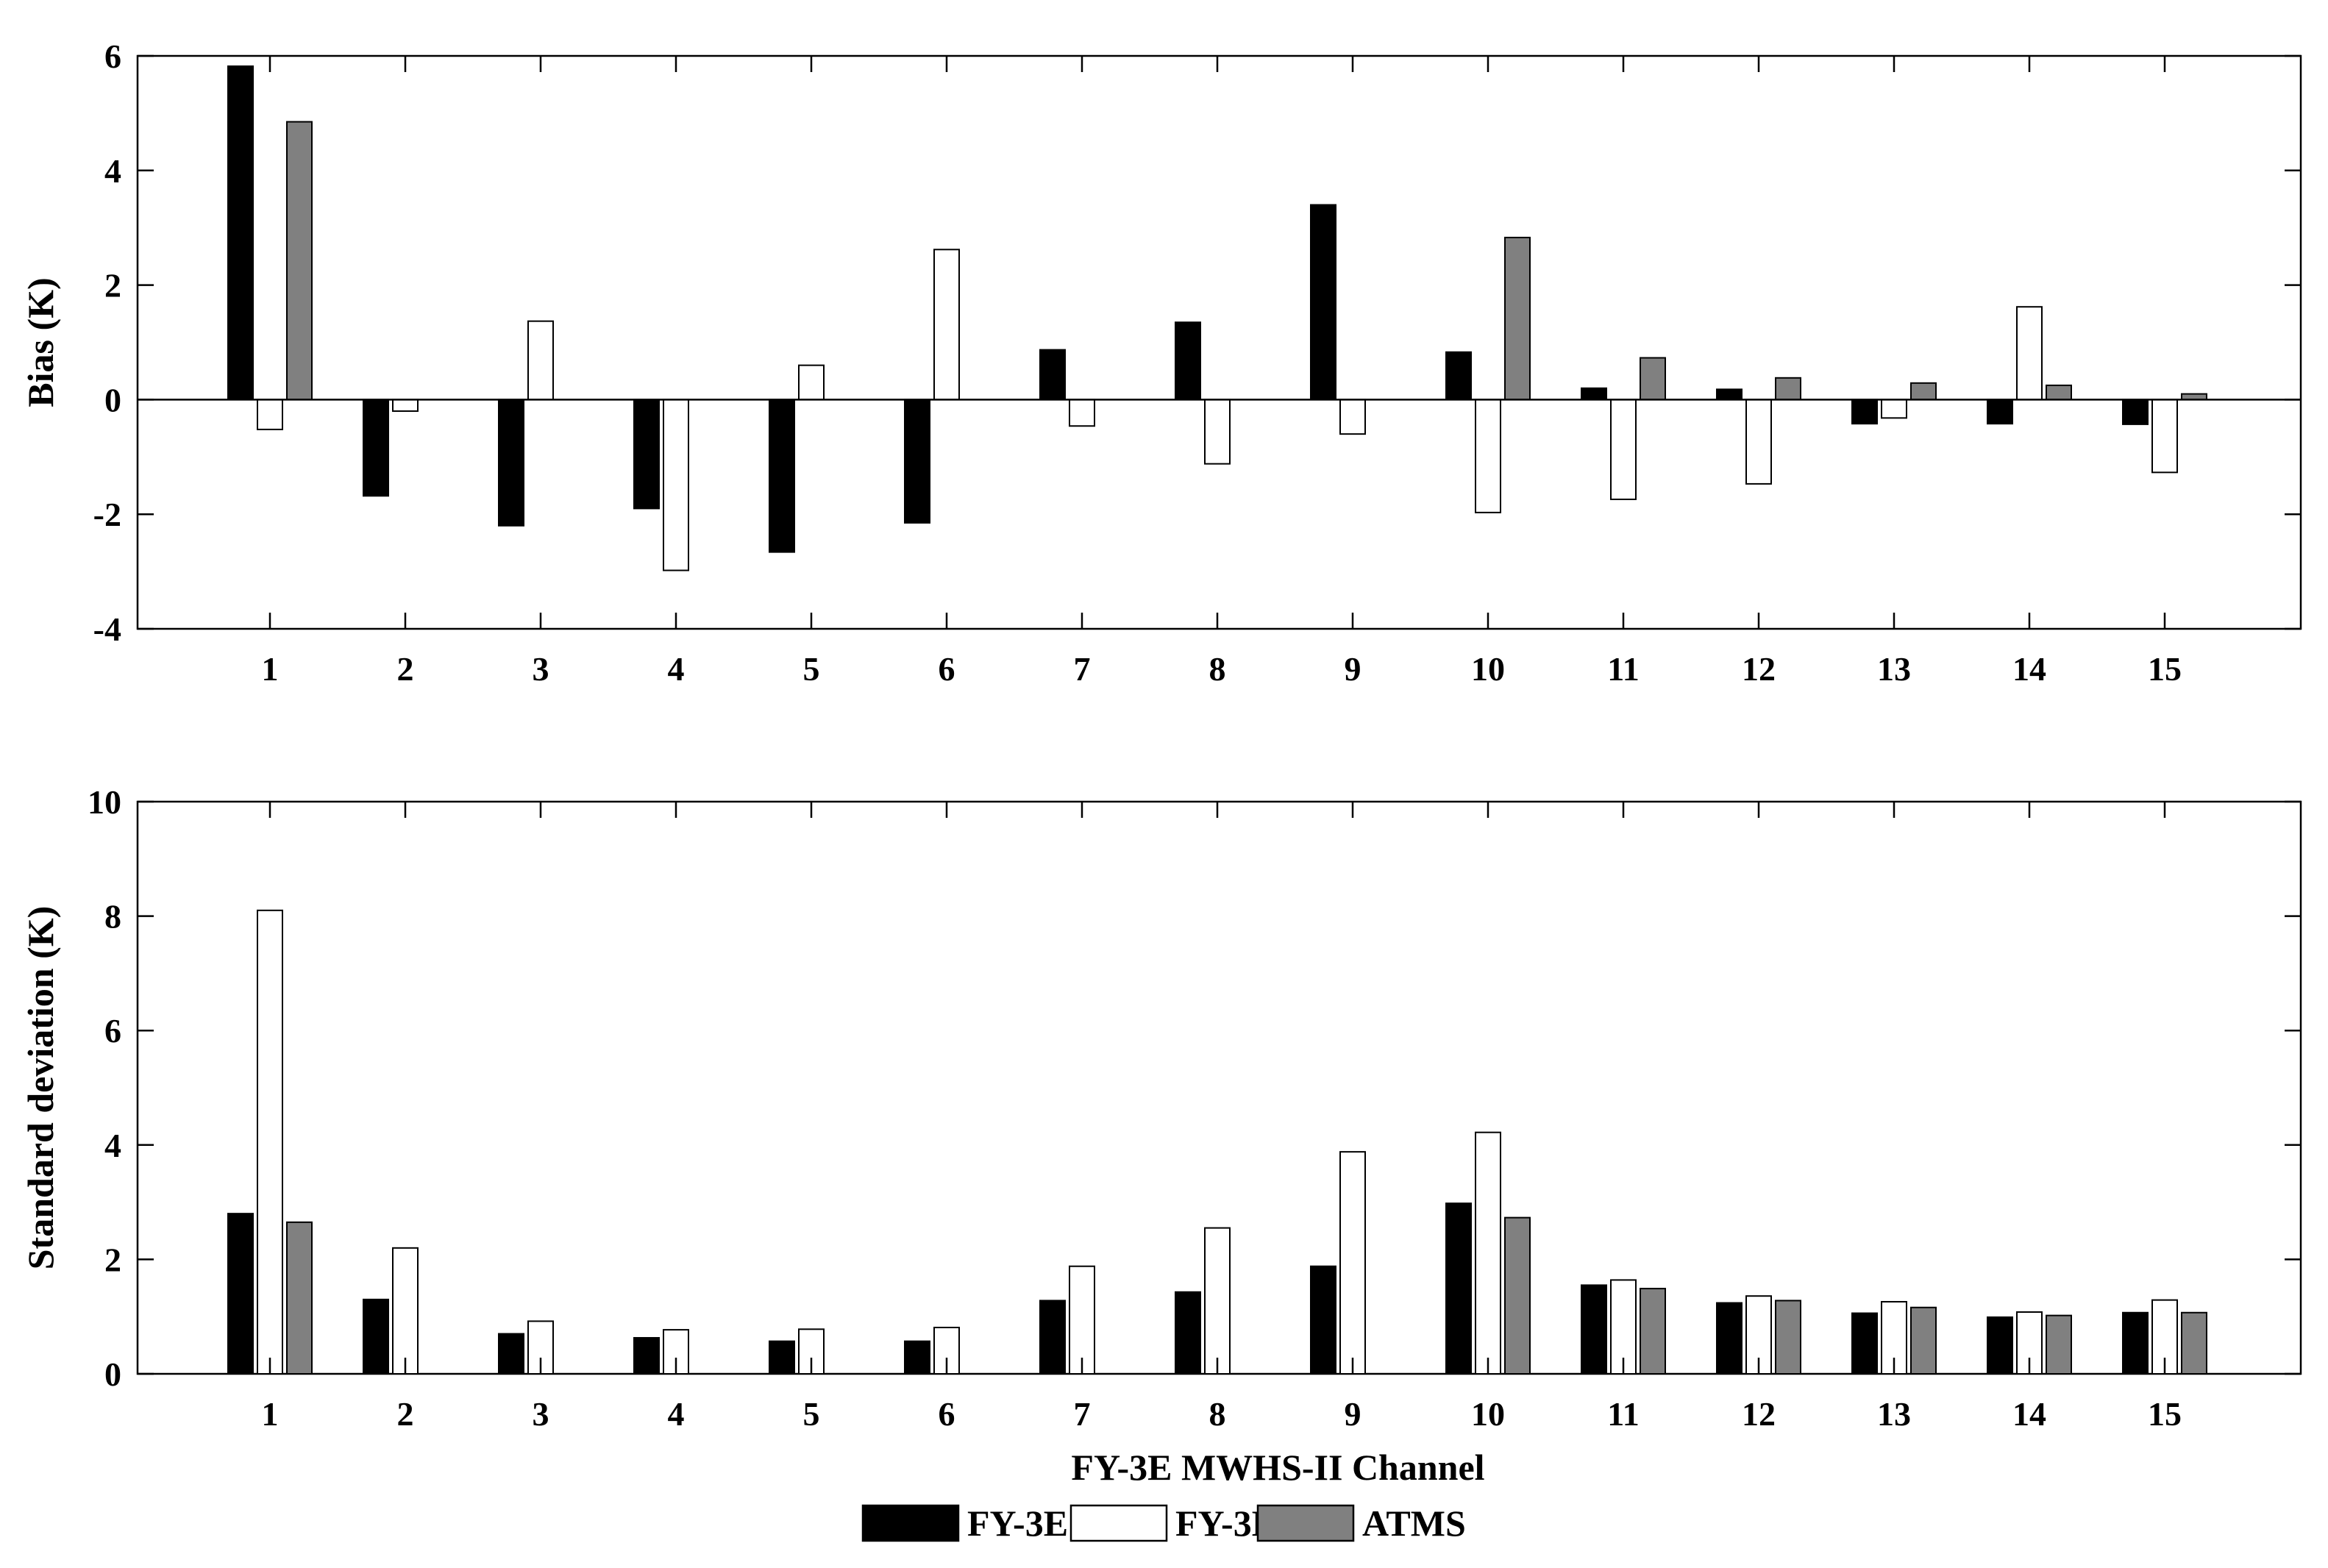 Image resolution: width=2328 pixels, height=1568 pixels. I want to click on x-tick-label: 15, so click(2165, 1414).